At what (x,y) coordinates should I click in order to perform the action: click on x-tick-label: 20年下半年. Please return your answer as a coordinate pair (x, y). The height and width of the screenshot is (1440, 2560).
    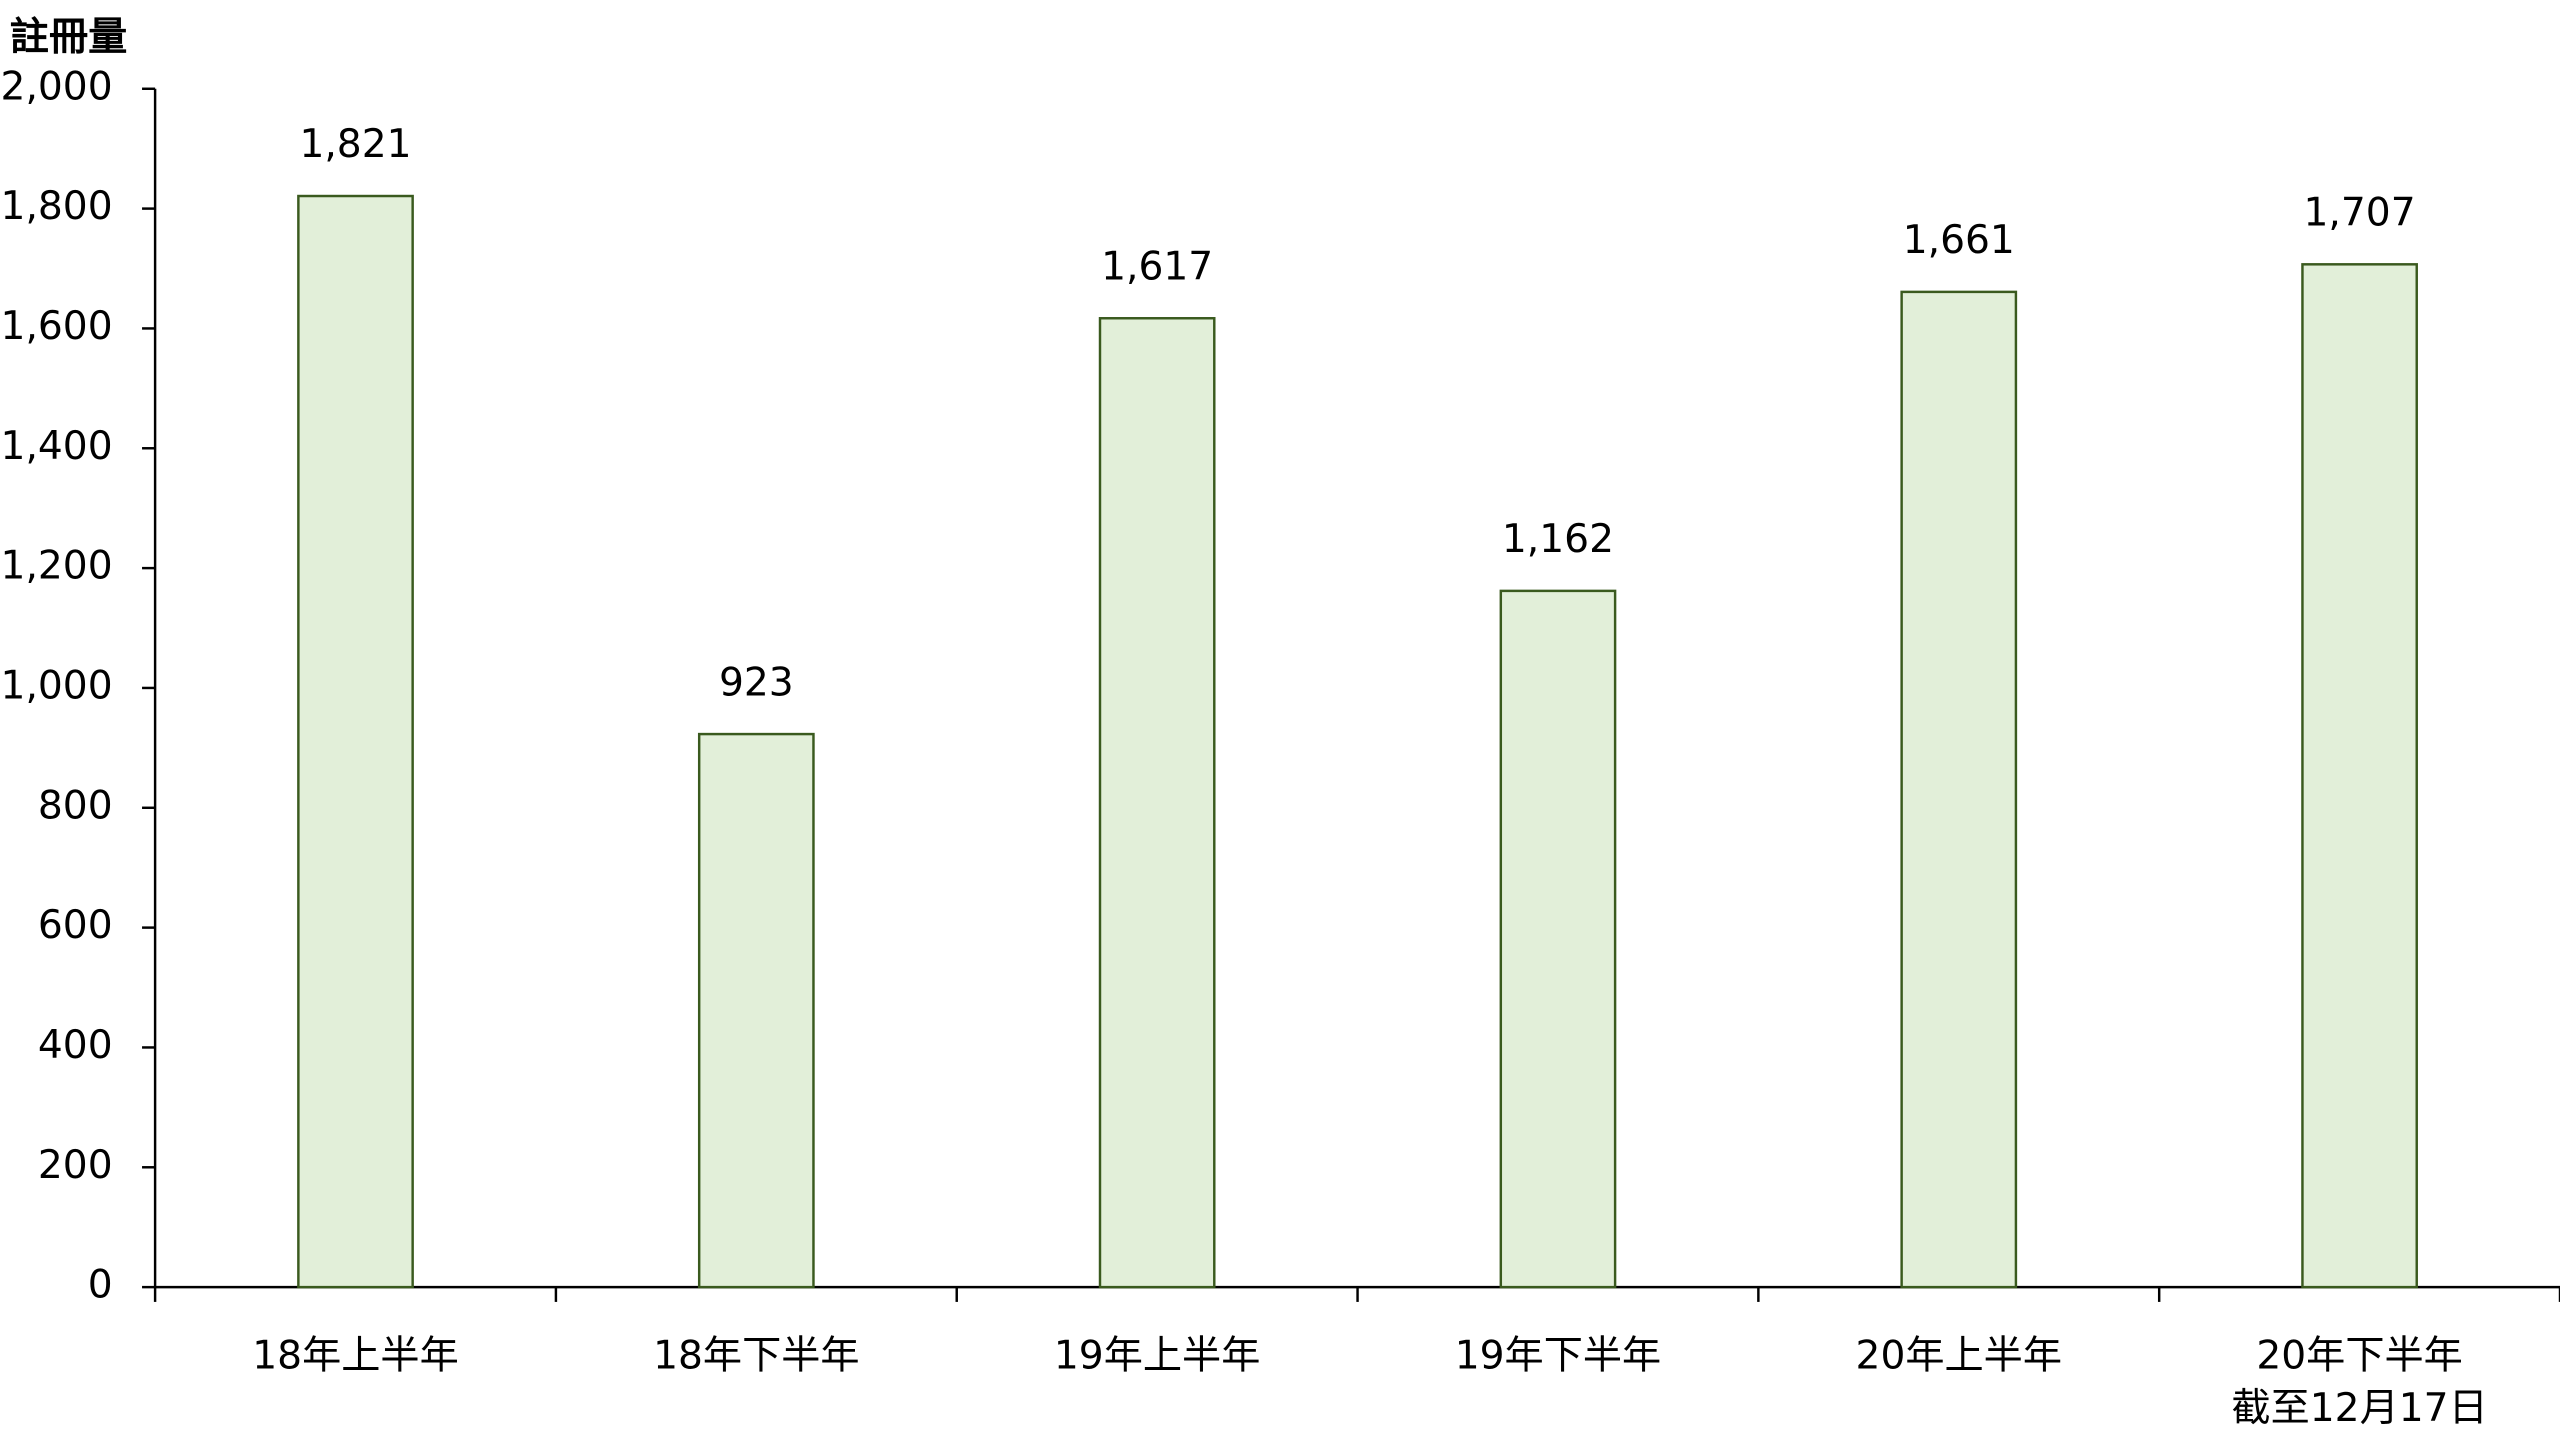
    Looking at the image, I should click on (2359, 1355).